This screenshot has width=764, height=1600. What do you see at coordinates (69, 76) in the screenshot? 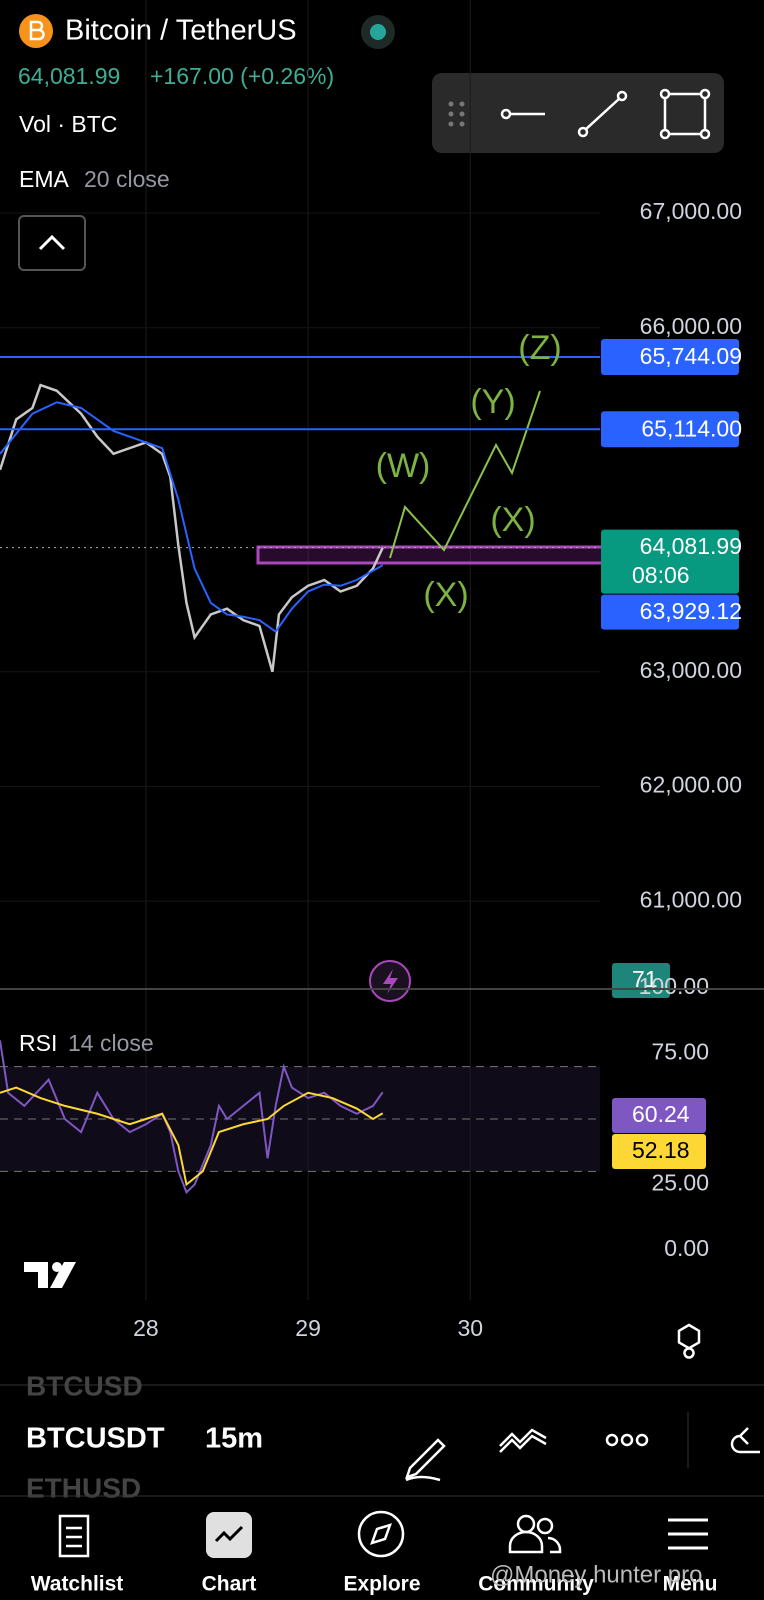
I see `last-price: 64,081.99` at bounding box center [69, 76].